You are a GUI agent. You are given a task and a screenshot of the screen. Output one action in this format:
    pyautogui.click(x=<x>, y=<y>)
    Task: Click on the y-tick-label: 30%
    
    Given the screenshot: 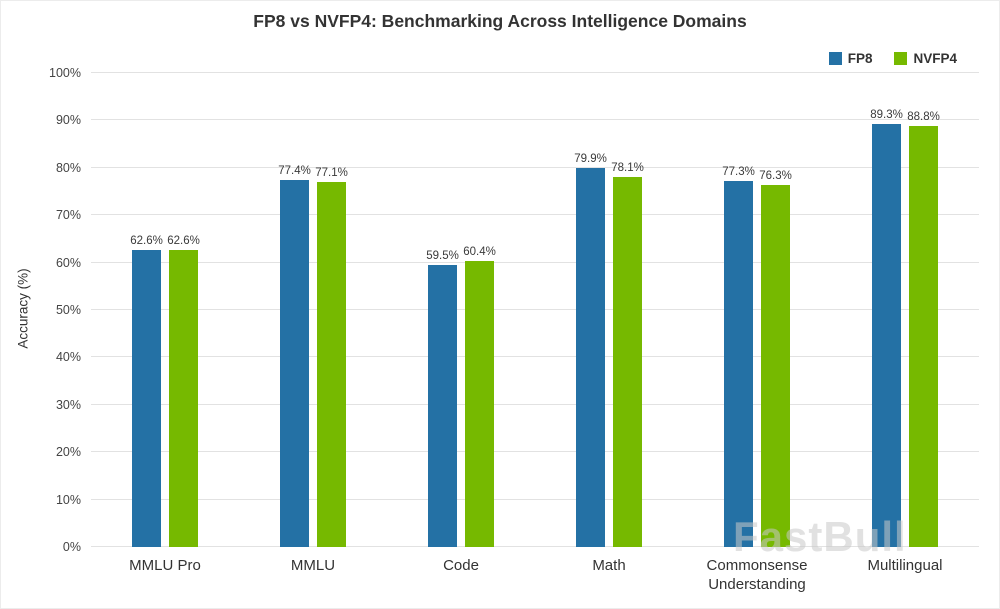 What is the action you would take?
    pyautogui.click(x=68, y=404)
    